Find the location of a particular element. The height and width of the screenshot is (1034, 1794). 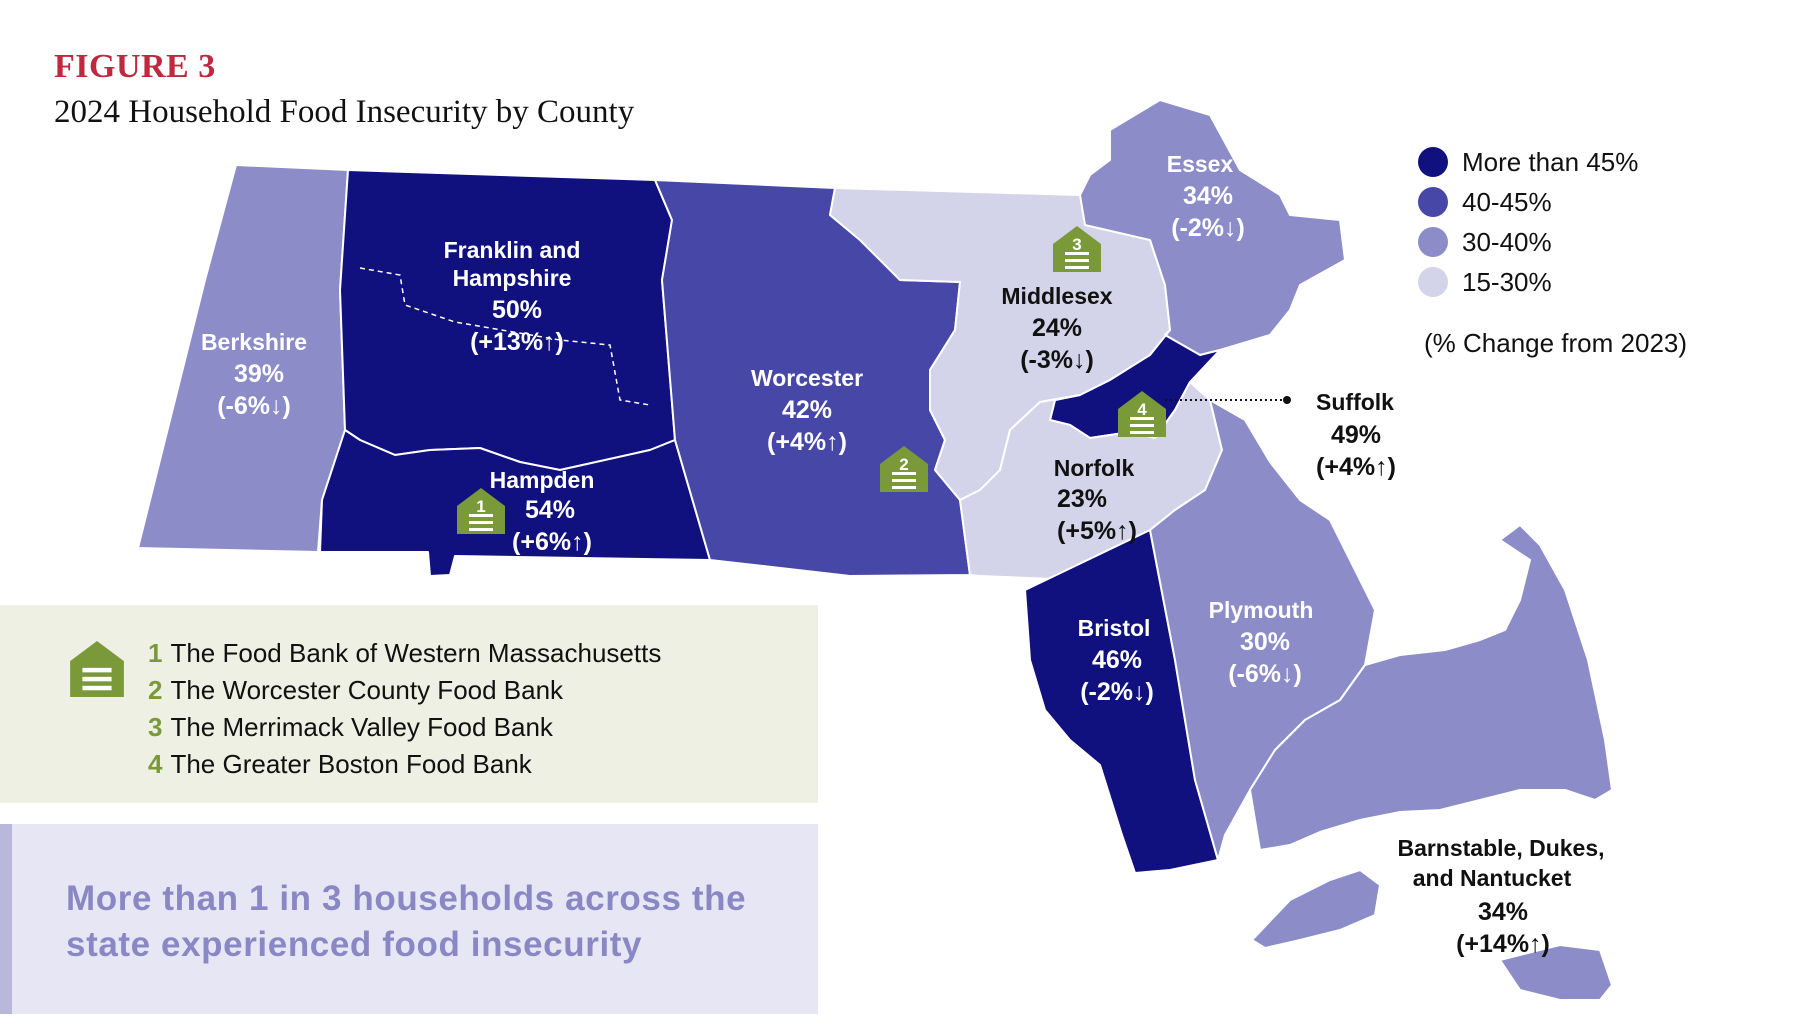

svg-text: Worcester is located at coordinates (807, 378).